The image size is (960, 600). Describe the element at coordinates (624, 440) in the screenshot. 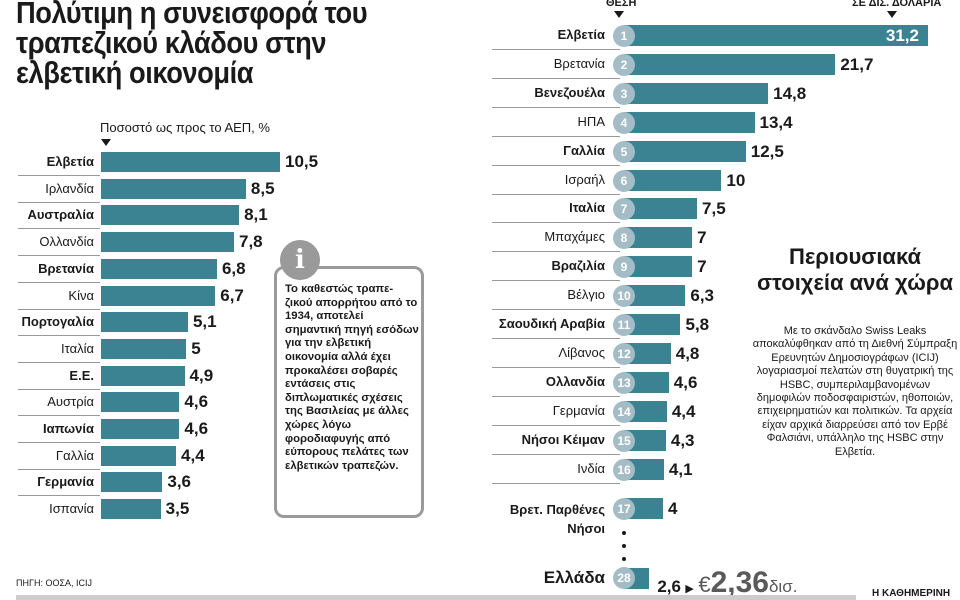

I see `rank-badge: 15` at that location.